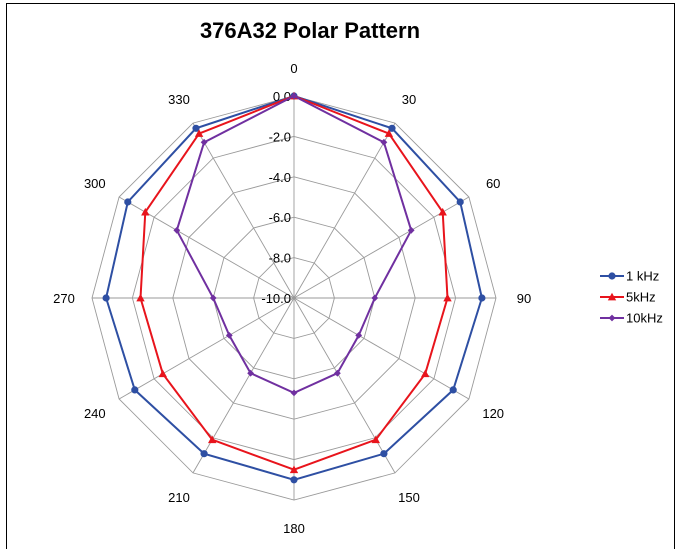 The width and height of the screenshot is (681, 550). What do you see at coordinates (310, 30) in the screenshot?
I see `chart-title: 376A32 Polar Pattern` at bounding box center [310, 30].